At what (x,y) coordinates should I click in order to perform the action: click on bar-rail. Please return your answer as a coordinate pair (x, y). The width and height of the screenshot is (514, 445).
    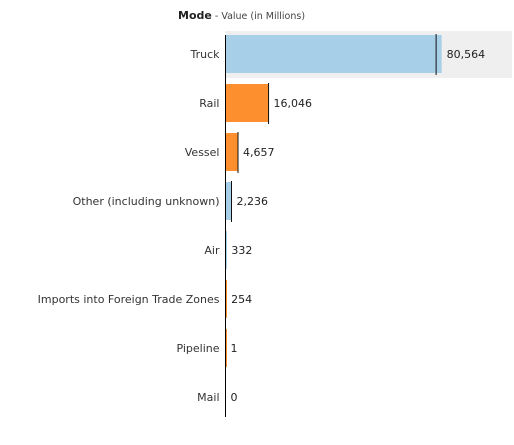
    Looking at the image, I should click on (247, 103).